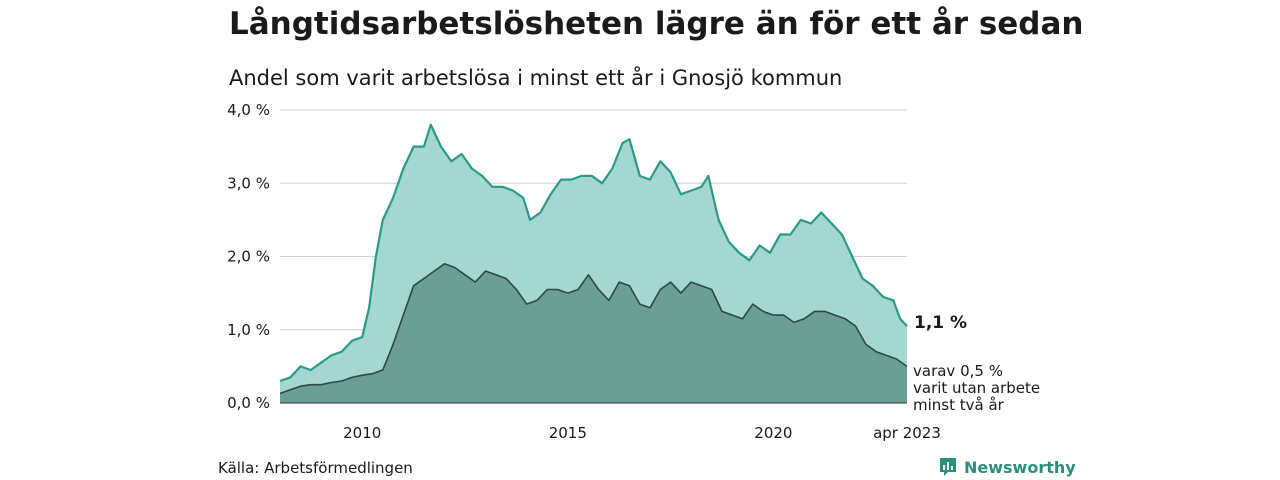 This screenshot has height=480, width=1280. I want to click on source-note: Källa: Arbetsförmedlingen, so click(315, 468).